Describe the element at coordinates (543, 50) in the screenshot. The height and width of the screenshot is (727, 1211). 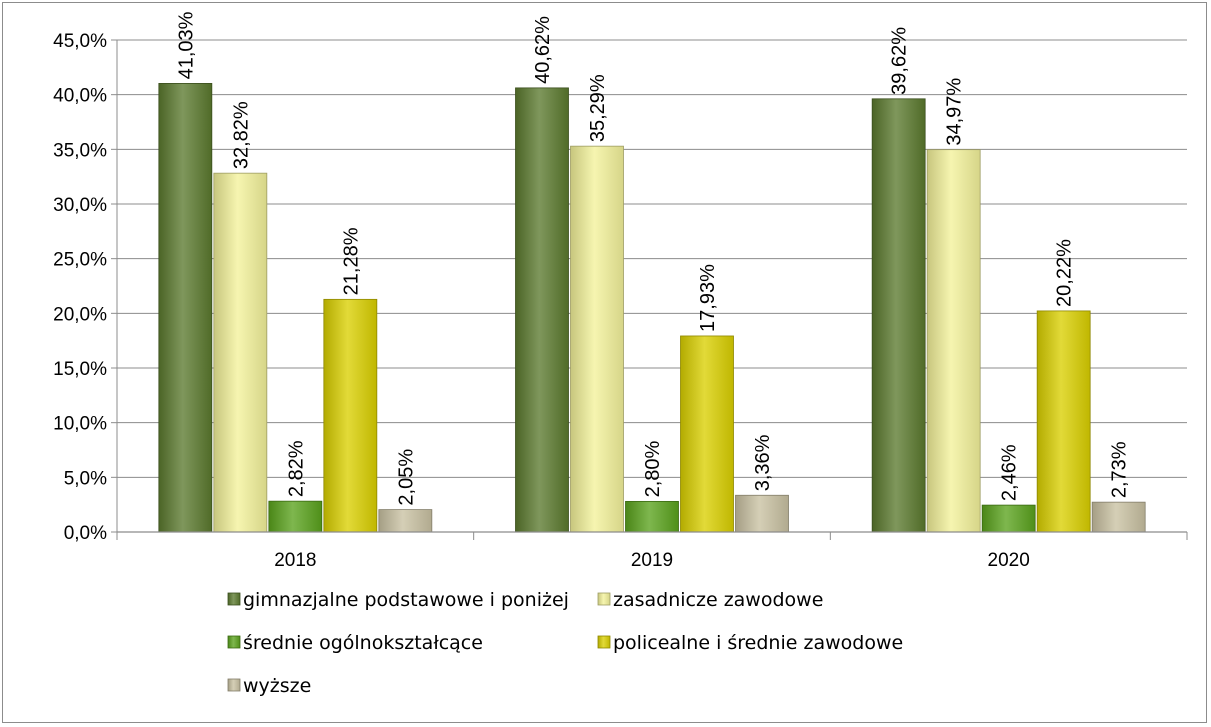
I see `data-label: 40,62%` at that location.